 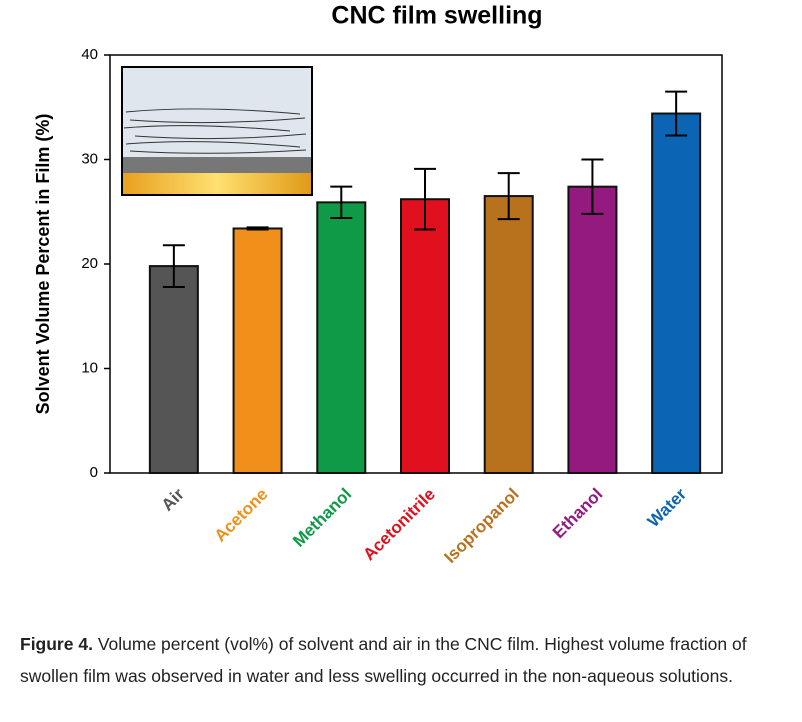 I want to click on inset-diagram, so click(x=217, y=131).